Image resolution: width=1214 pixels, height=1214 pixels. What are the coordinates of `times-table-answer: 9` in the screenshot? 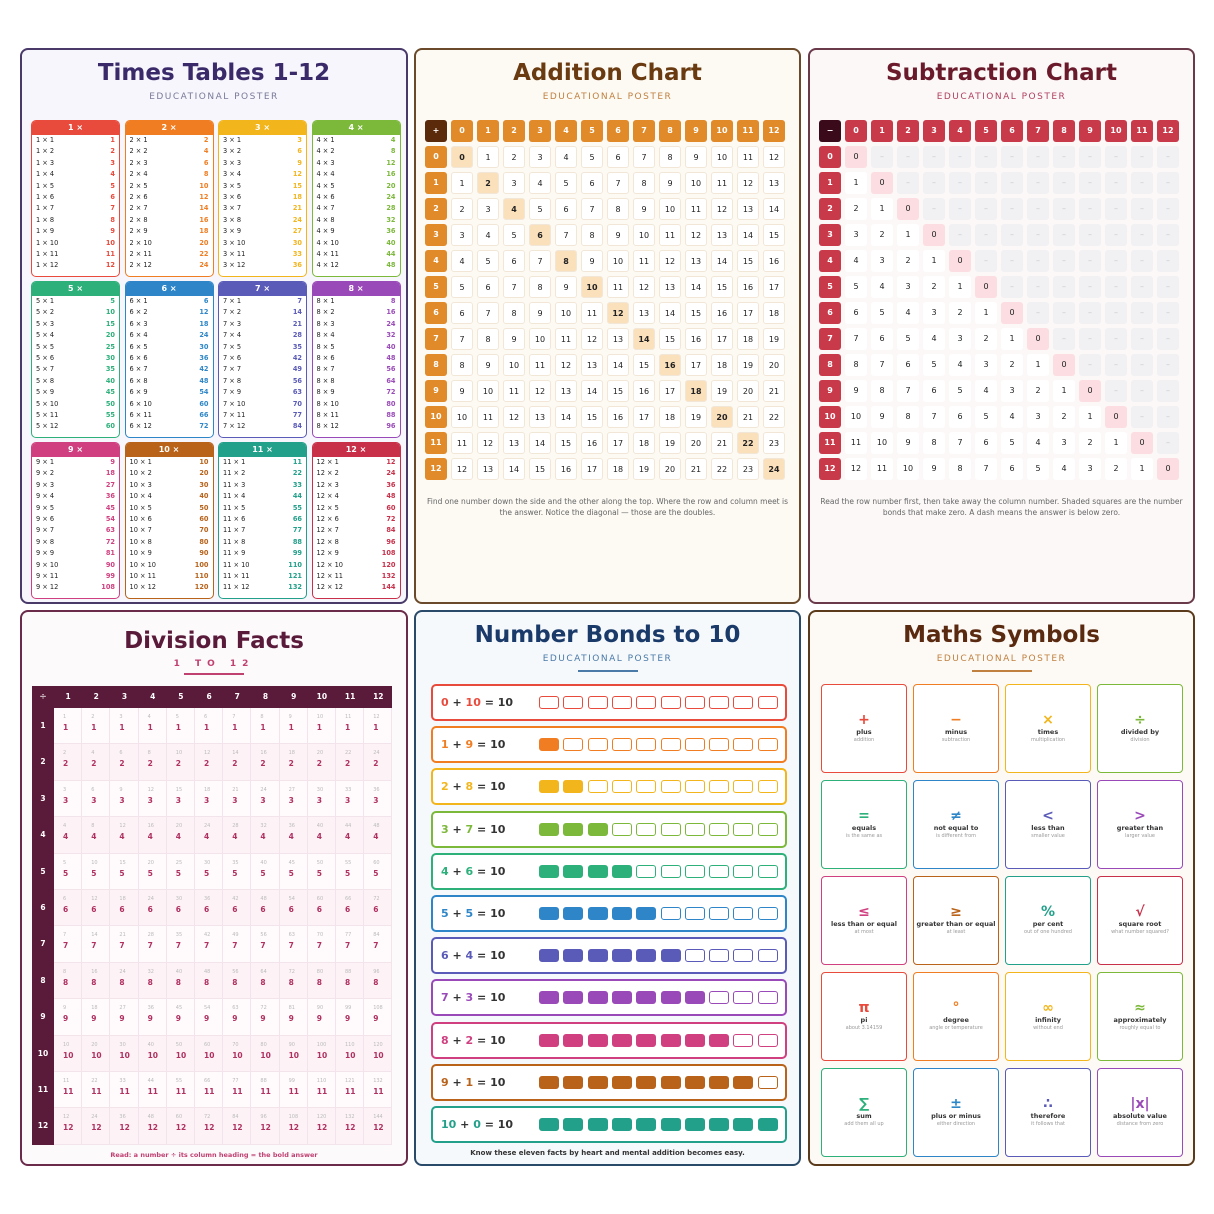 It's located at (112, 231).